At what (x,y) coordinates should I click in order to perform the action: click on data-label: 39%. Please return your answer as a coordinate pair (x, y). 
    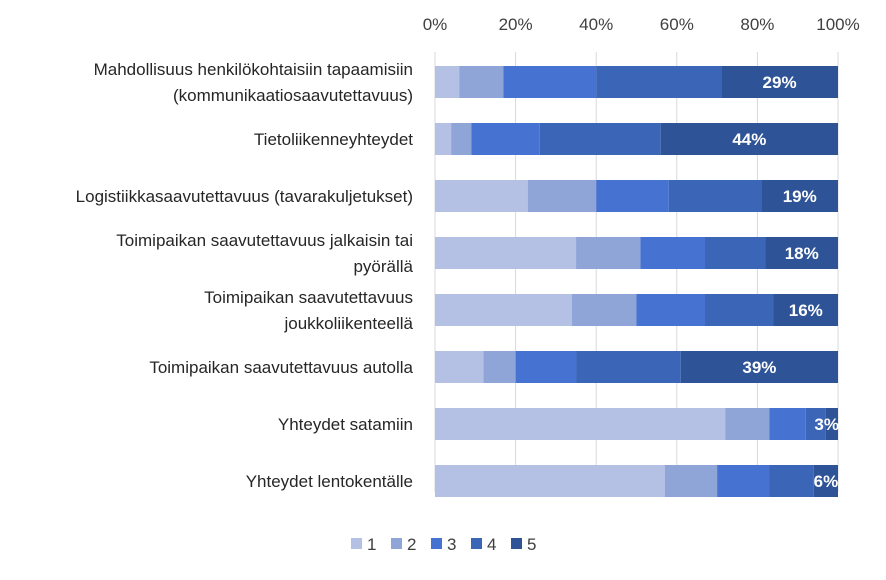
    Looking at the image, I should click on (759, 367).